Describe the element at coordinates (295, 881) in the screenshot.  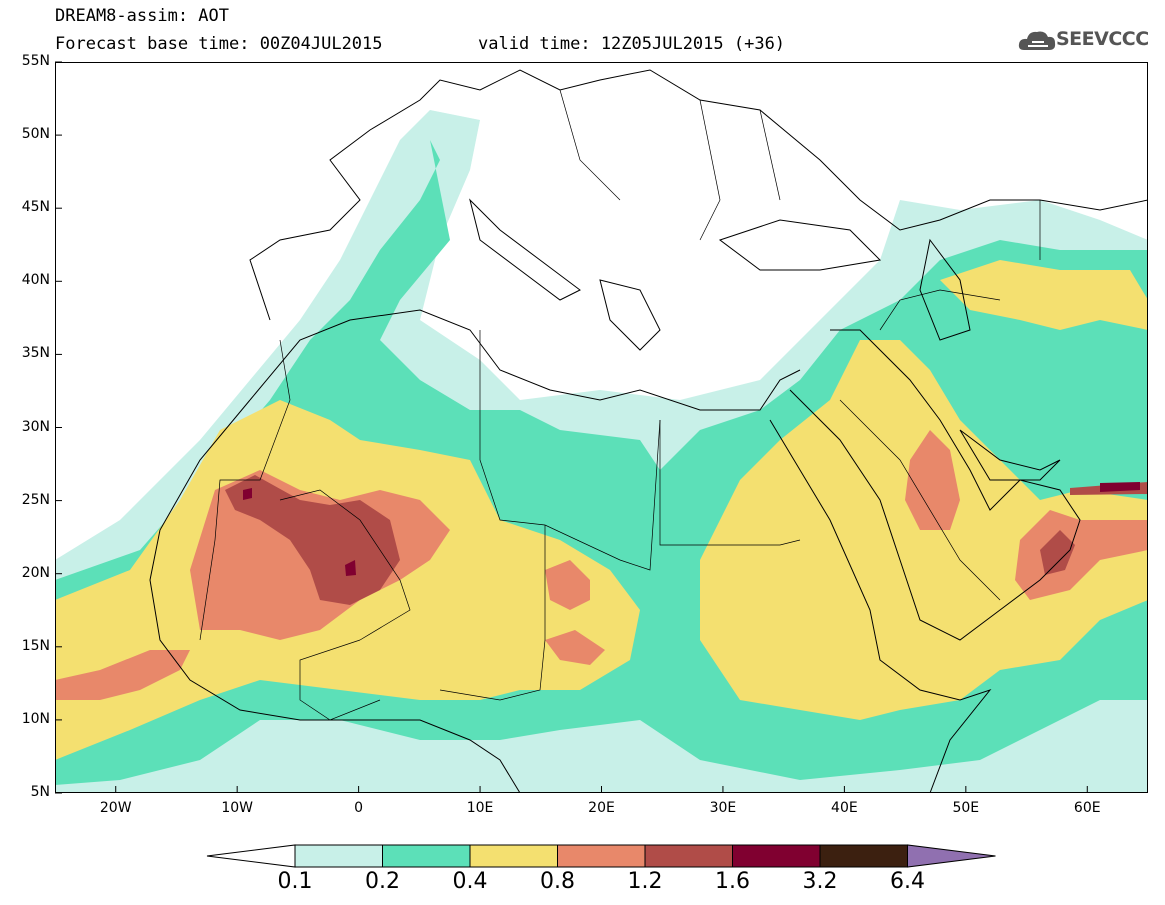
I see `colorbar-level-label: 0.1` at that location.